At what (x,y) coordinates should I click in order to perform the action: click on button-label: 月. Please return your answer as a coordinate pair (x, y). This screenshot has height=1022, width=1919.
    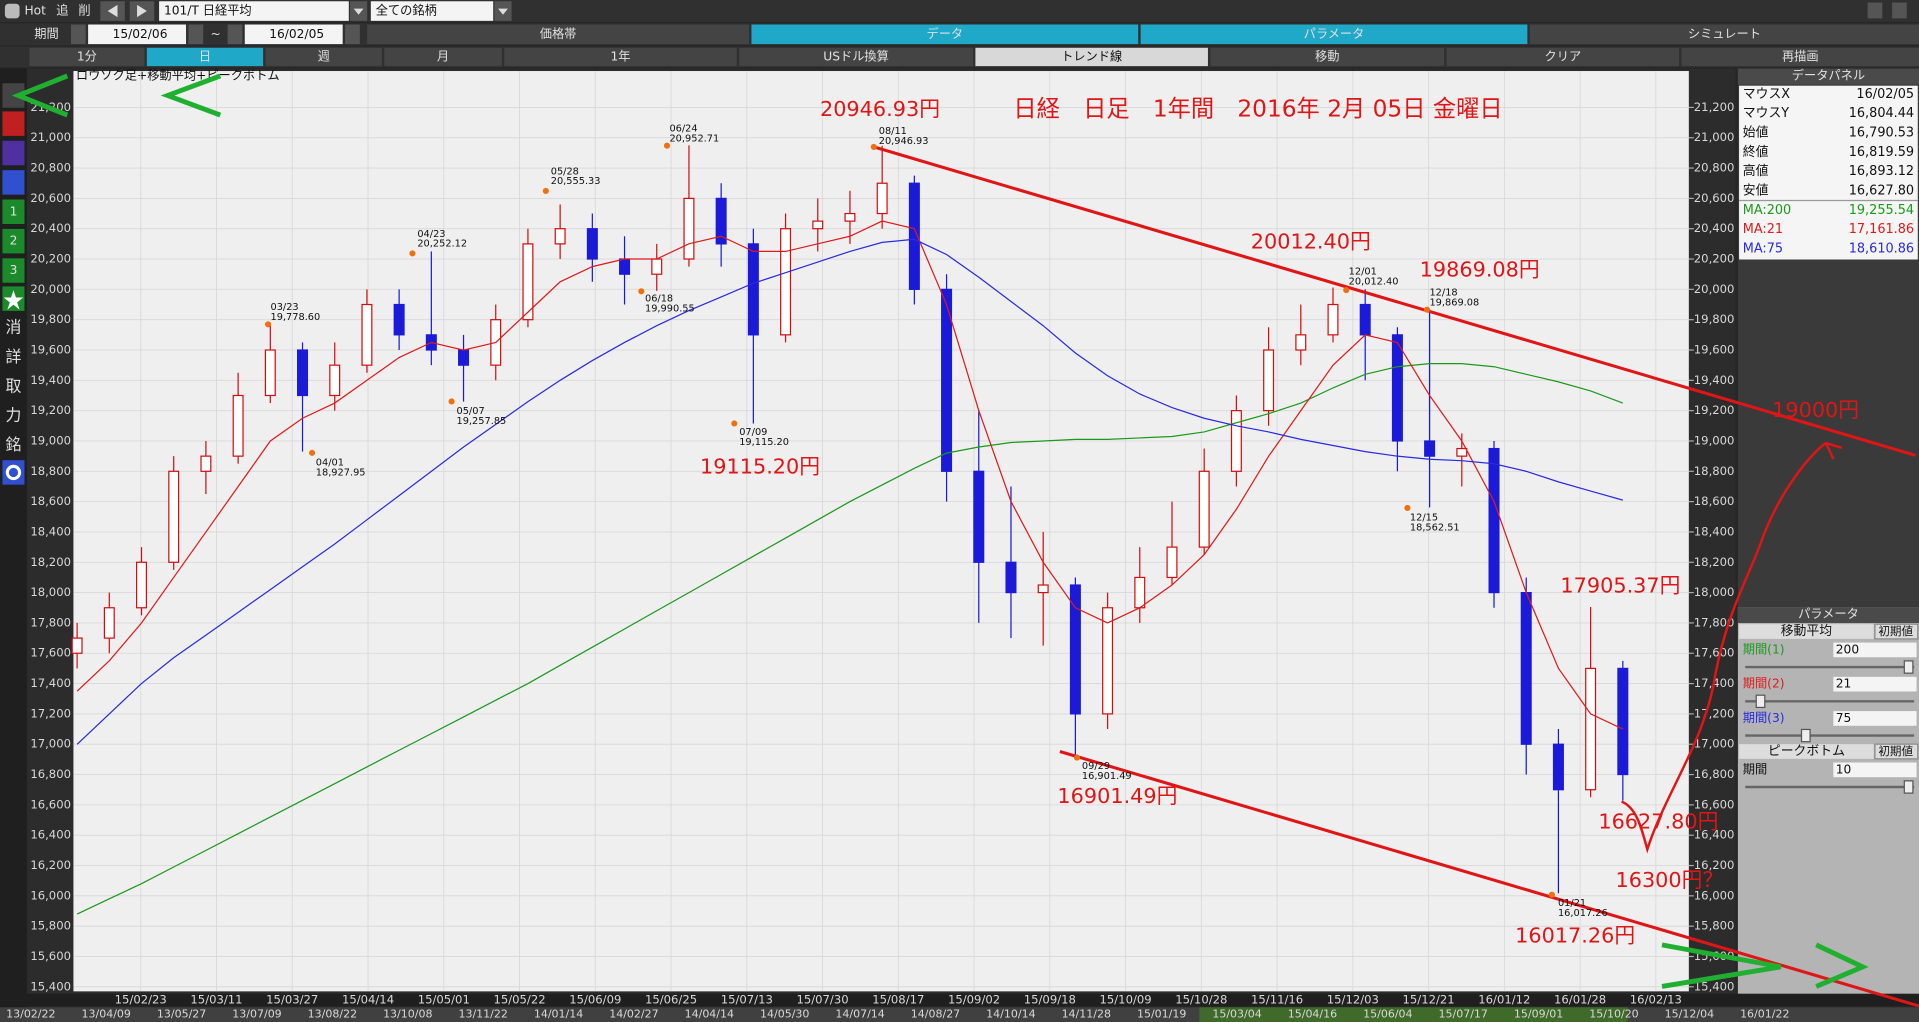
    Looking at the image, I should click on (443, 56).